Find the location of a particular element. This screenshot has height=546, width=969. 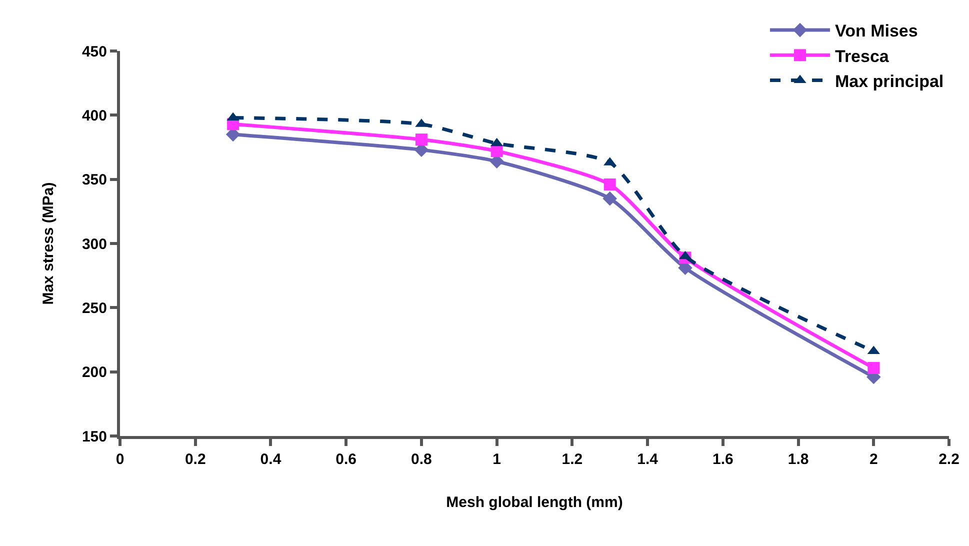

x-tick-label: 0 is located at coordinates (120, 459).